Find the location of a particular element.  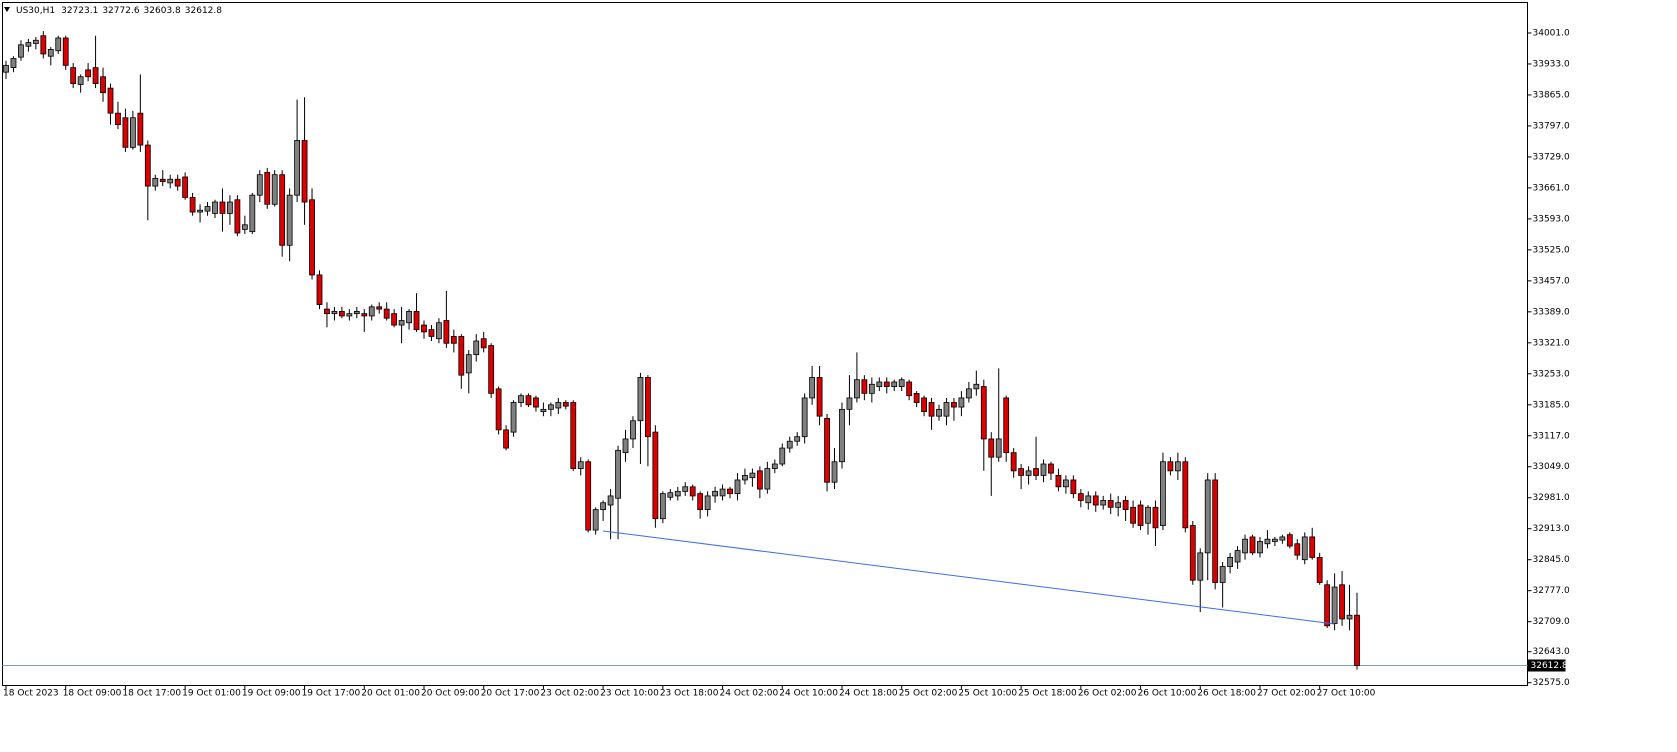

x-tick-label: 20 Oct 01:00 is located at coordinates (390, 694).